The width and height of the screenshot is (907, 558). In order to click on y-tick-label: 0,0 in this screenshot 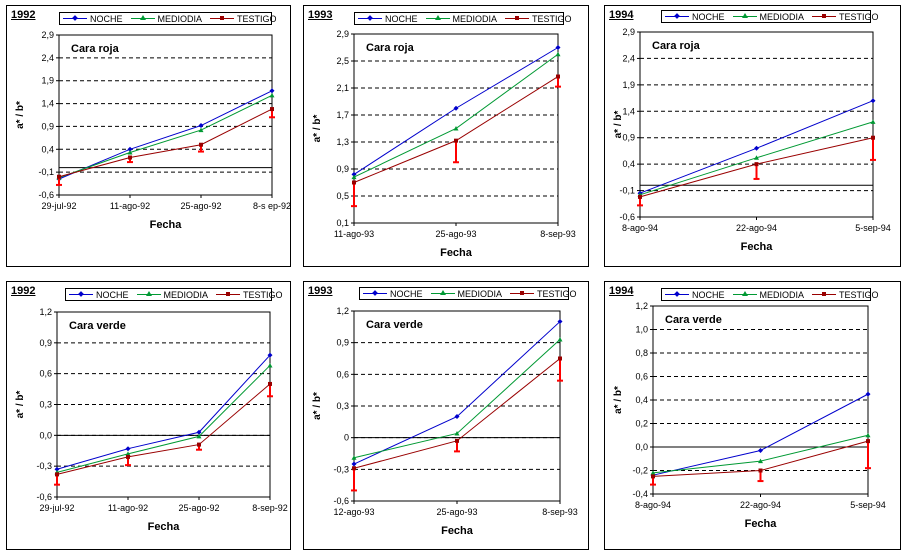, I will do `click(641, 447)`.